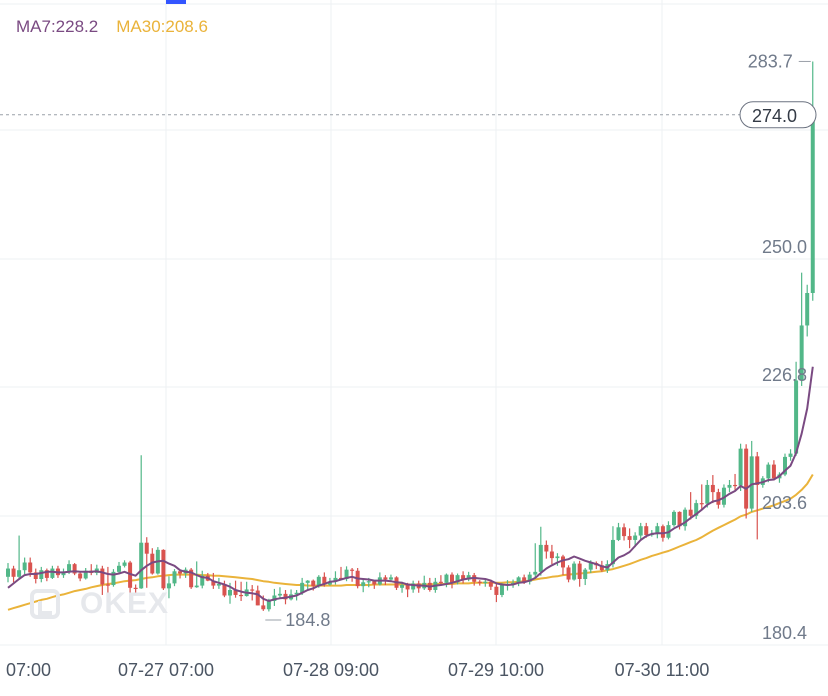 The image size is (828, 696). Describe the element at coordinates (784, 375) in the screenshot. I see `y-tick-label: 226.8` at that location.